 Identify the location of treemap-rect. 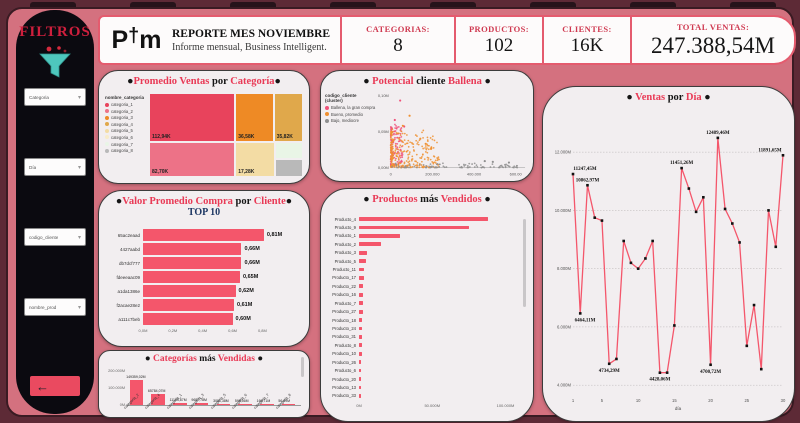
(289, 150).